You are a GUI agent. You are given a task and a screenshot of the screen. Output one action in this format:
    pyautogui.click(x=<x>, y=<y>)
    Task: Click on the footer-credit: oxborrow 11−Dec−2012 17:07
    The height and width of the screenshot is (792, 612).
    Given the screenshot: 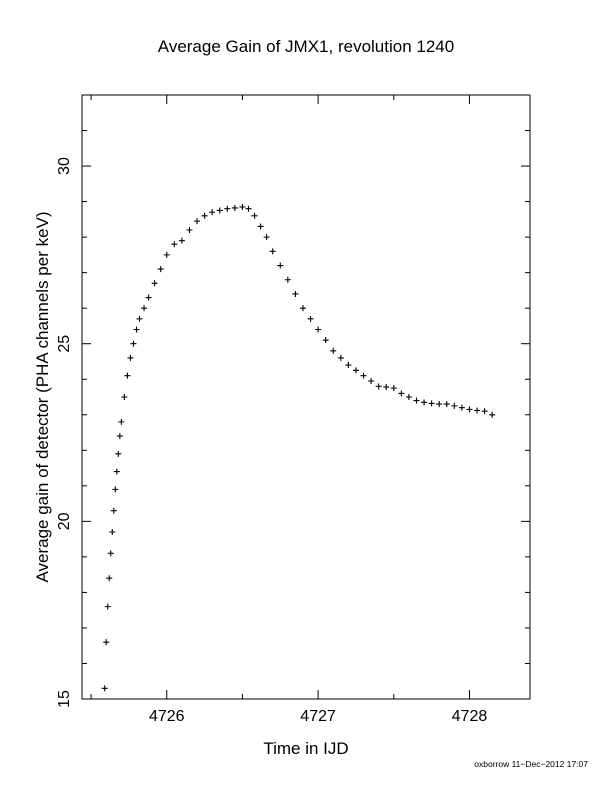 What is the action you would take?
    pyautogui.click(x=531, y=764)
    